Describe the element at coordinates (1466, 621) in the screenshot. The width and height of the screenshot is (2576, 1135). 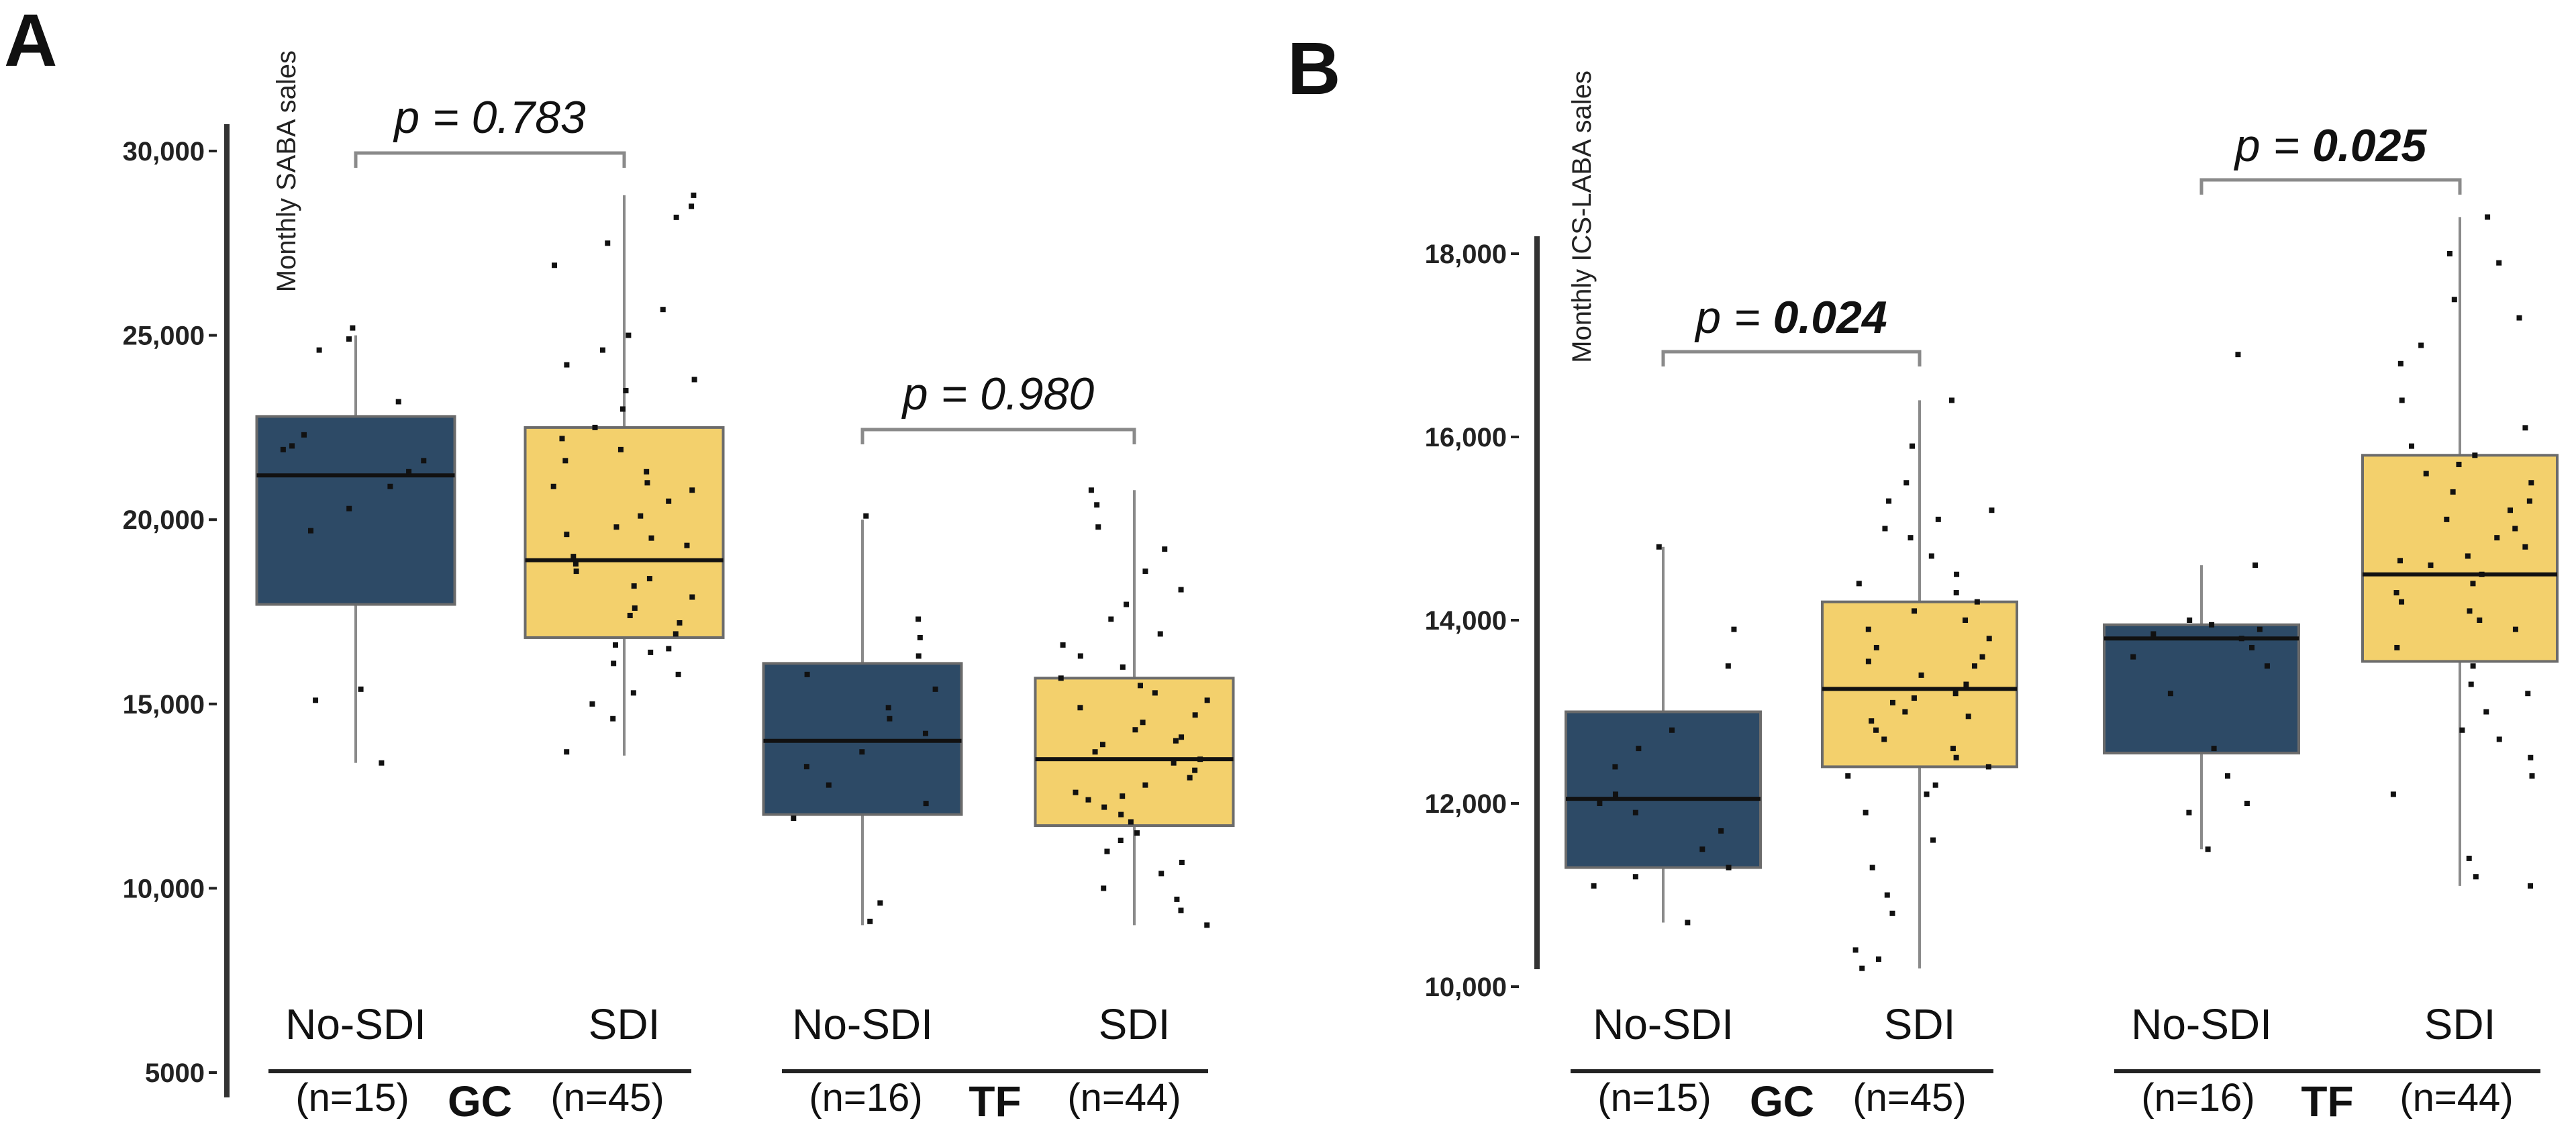
I see `y-tick-label: 14,000` at that location.